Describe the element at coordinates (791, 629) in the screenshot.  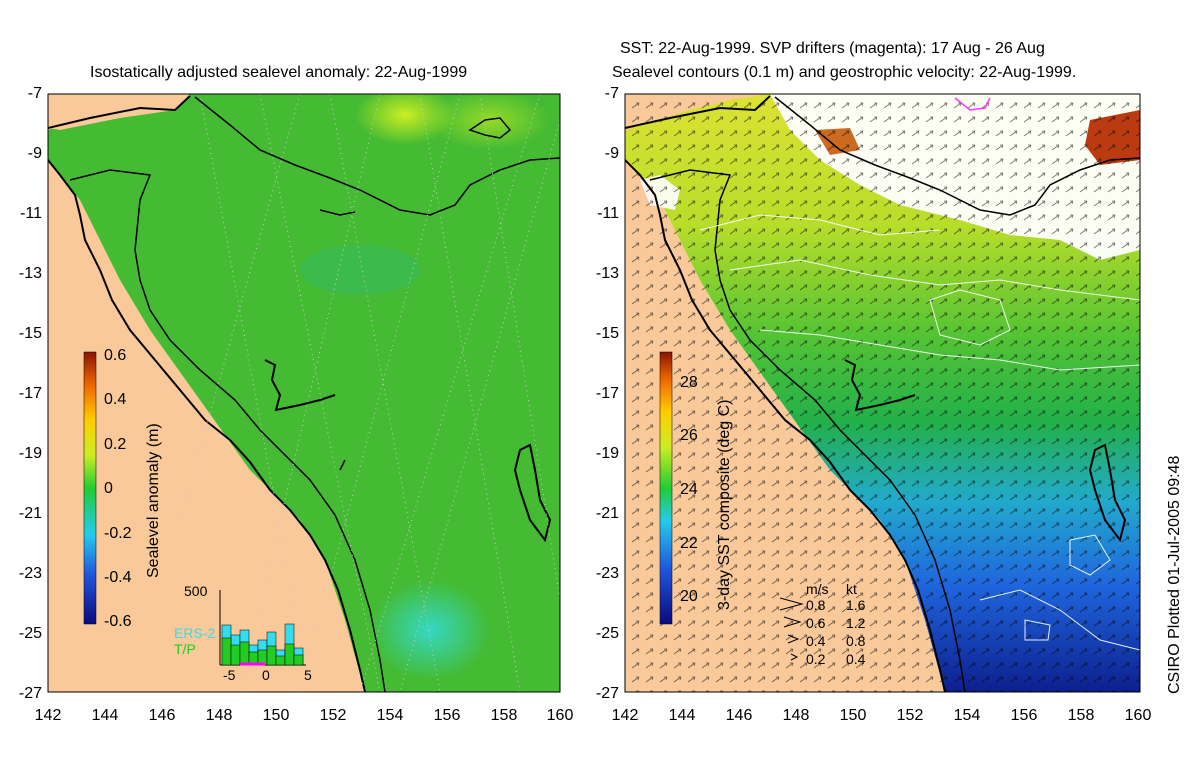
I see `velocity-legend-arrows` at that location.